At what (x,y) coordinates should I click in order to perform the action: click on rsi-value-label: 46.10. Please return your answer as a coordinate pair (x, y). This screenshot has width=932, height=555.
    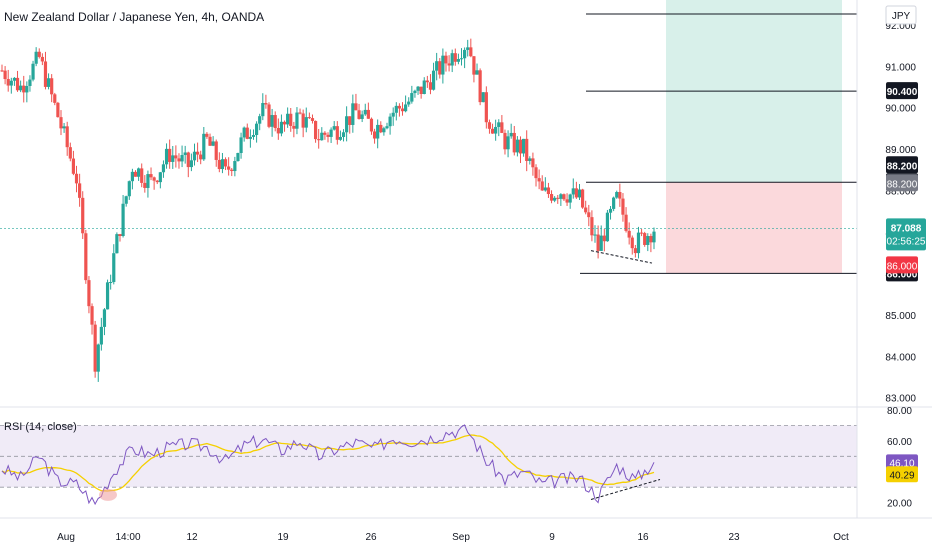
    Looking at the image, I should click on (901, 463).